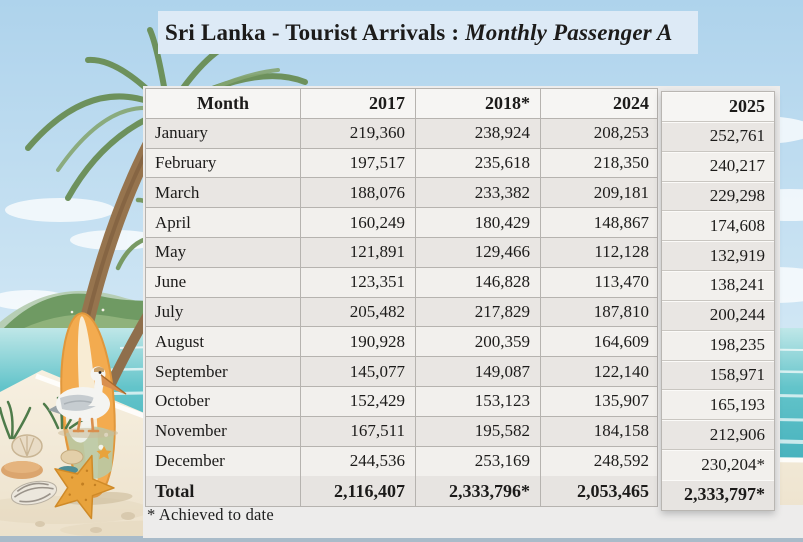  What do you see at coordinates (358, 401) in the screenshot?
I see `value-2017: 152,429` at bounding box center [358, 401].